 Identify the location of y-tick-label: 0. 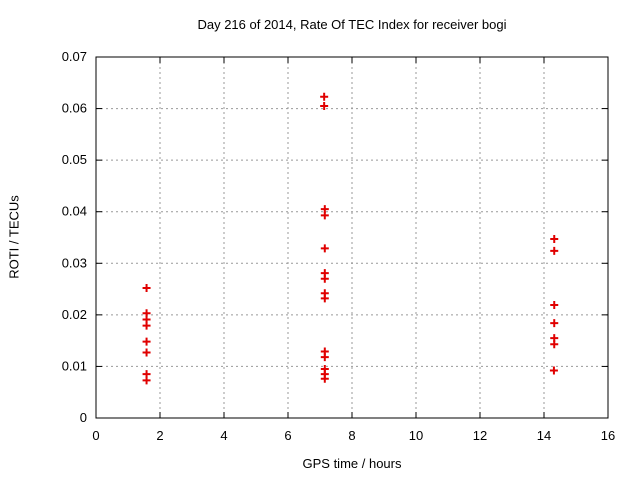
(83, 417).